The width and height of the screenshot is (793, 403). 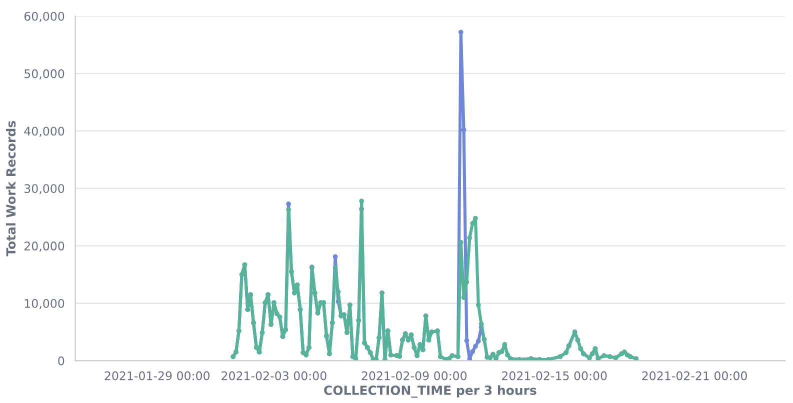 I want to click on y-tick-label: 40,000, so click(x=44, y=131).